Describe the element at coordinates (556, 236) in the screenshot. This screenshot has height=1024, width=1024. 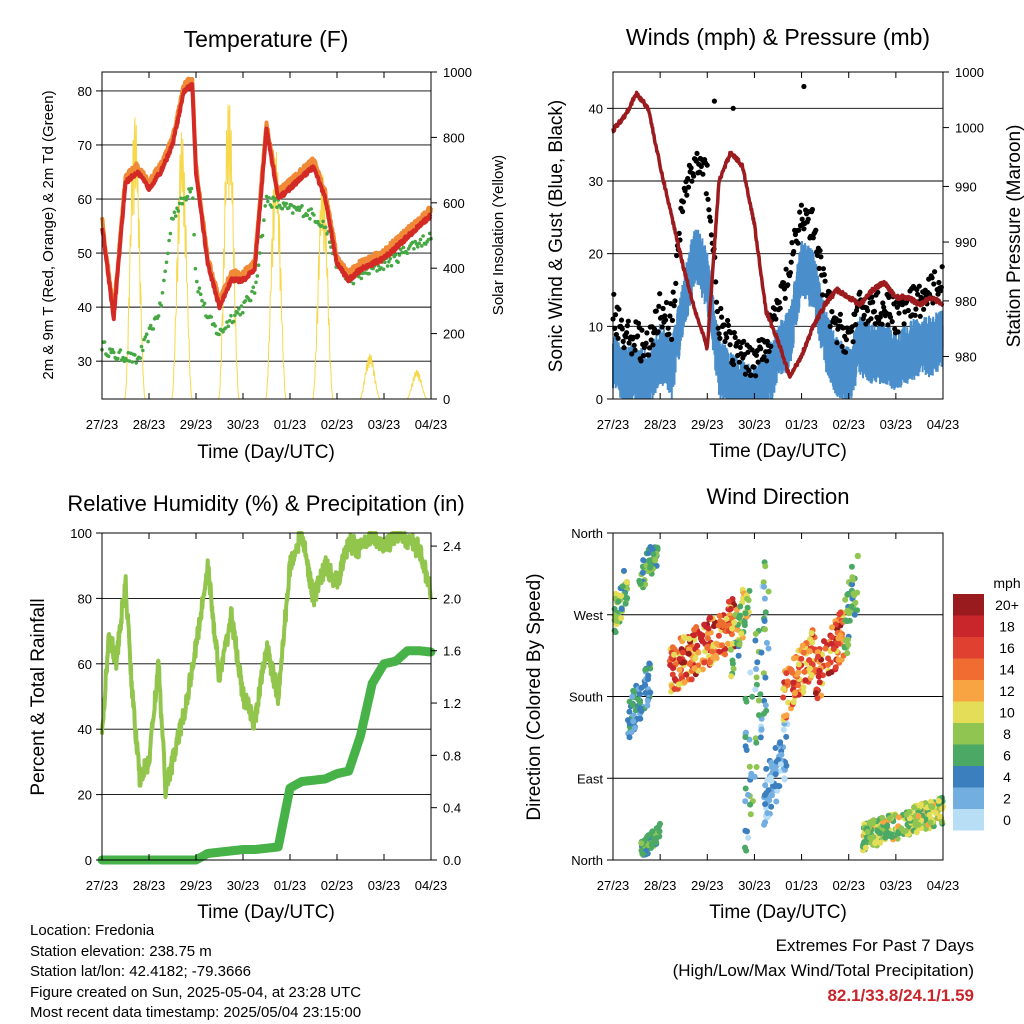
I see `winds-ylabel: Sonic Wind & Gust (Blue, Black)` at that location.